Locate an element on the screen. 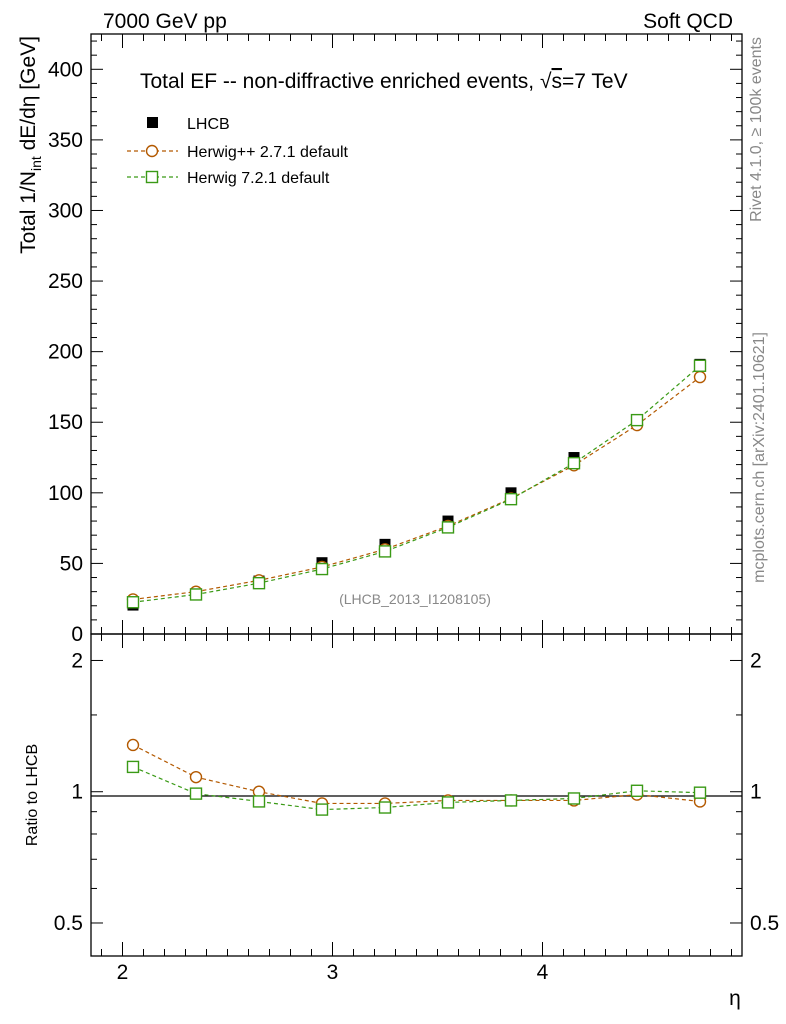  ratio-y-tick-label-right: 1 is located at coordinates (756, 792).